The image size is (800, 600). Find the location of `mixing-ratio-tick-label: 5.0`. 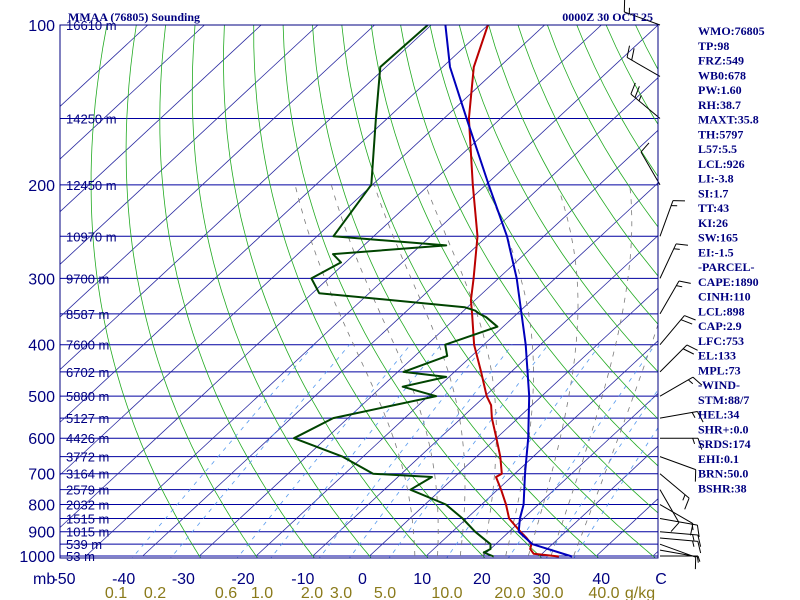

mixing-ratio-tick-label: 5.0 is located at coordinates (385, 592).